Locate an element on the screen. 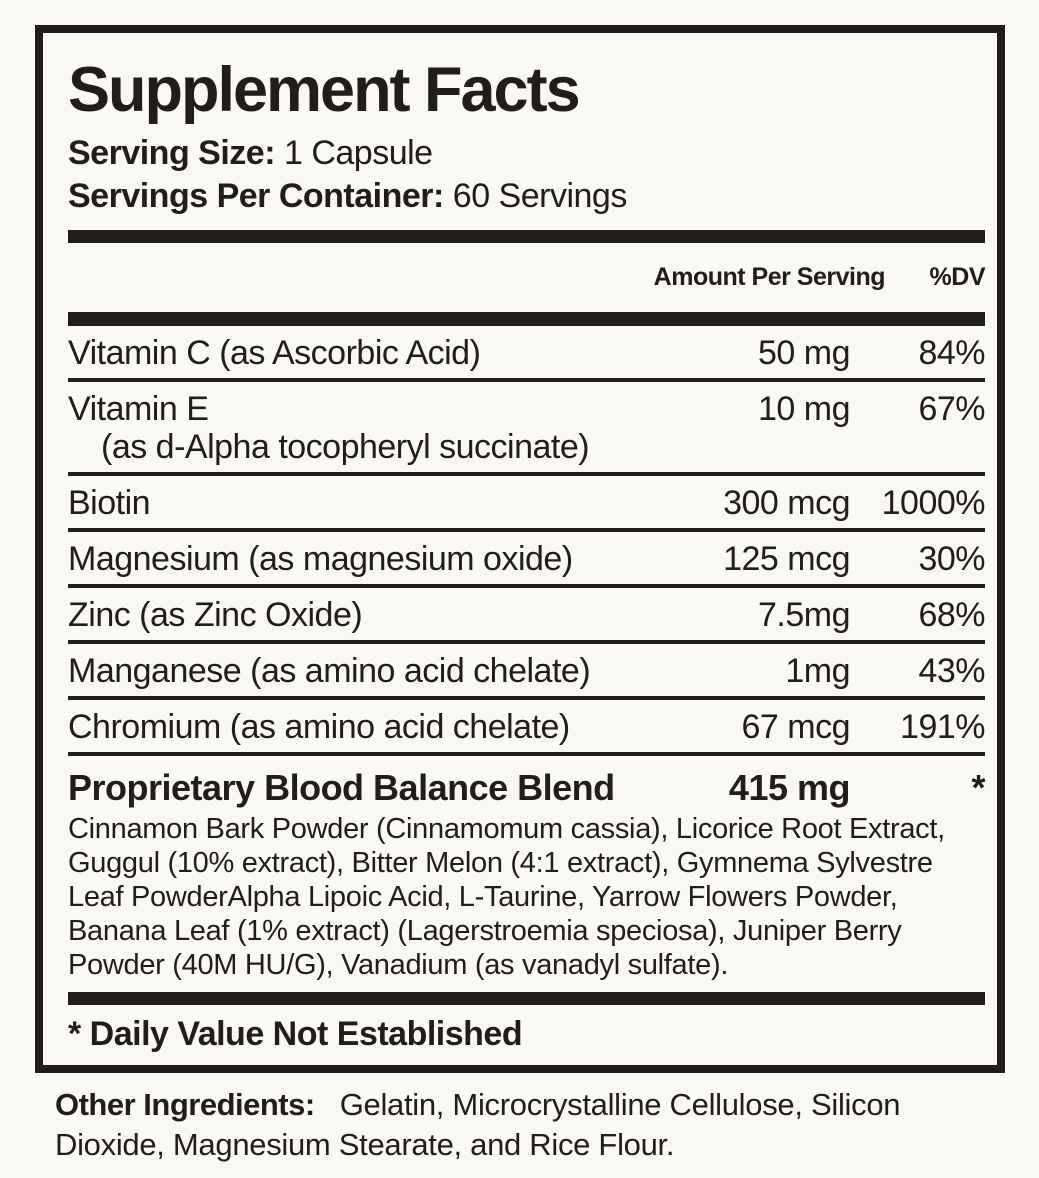  nutrient-name: Biotin is located at coordinates (109, 503).